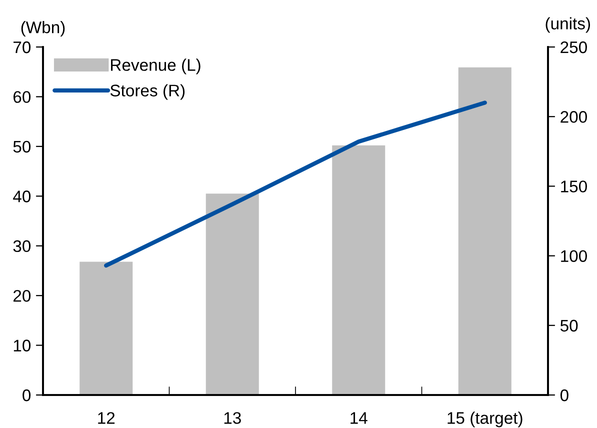 Image resolution: width=597 pixels, height=428 pixels. I want to click on y-tick-label: 40, so click(22, 196).